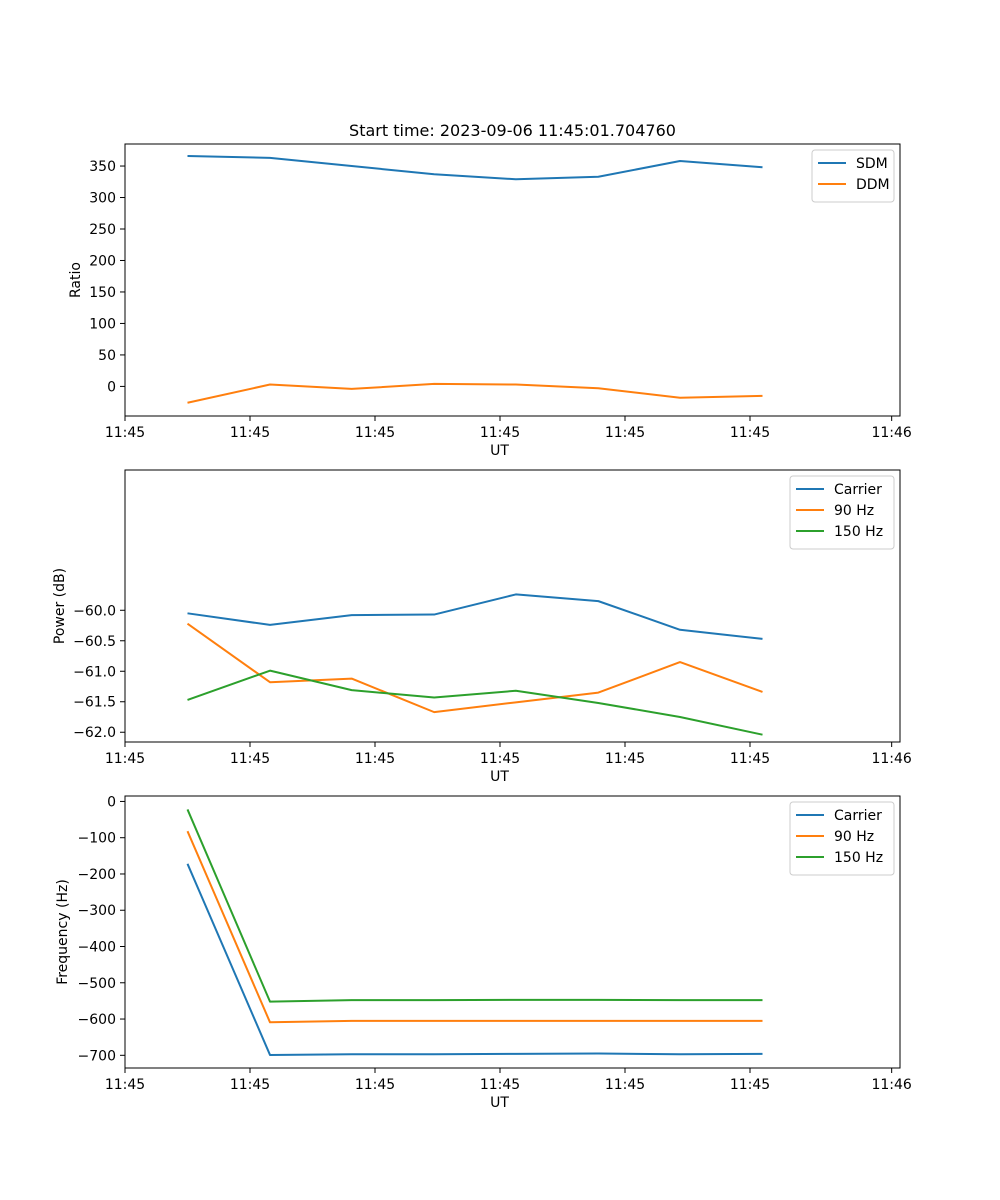  Describe the element at coordinates (102, 293) in the screenshot. I see `y-tick-label: 150` at that location.